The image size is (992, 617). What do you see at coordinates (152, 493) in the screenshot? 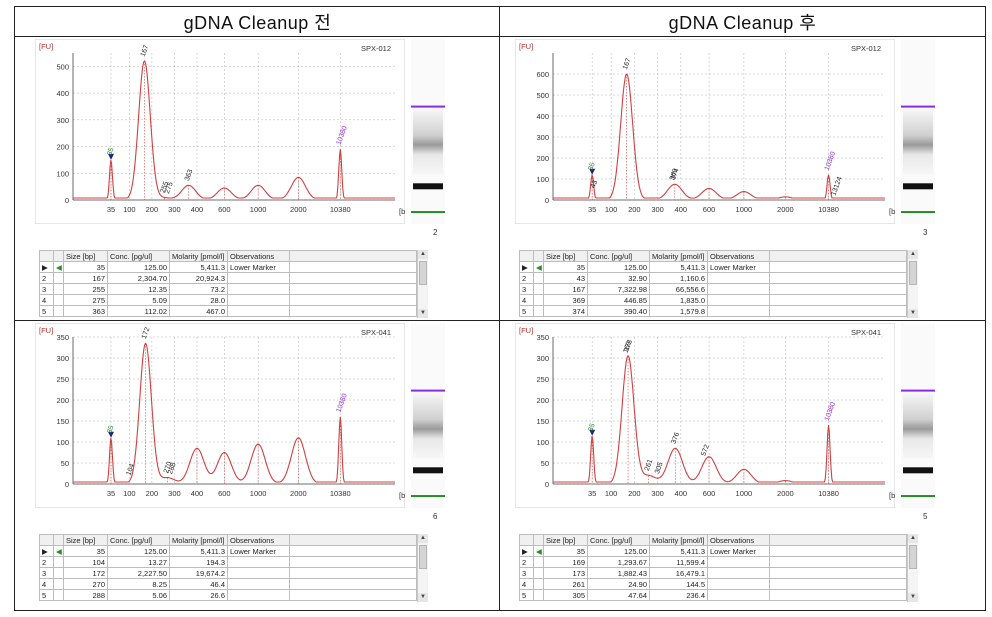
I see `x-tick-label: 200` at bounding box center [152, 493].